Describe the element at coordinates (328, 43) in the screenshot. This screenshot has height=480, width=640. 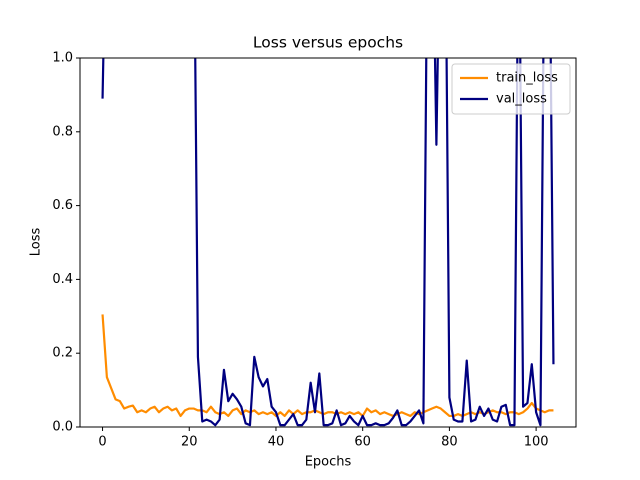
I see `chart-title: Loss versus epochs` at that location.